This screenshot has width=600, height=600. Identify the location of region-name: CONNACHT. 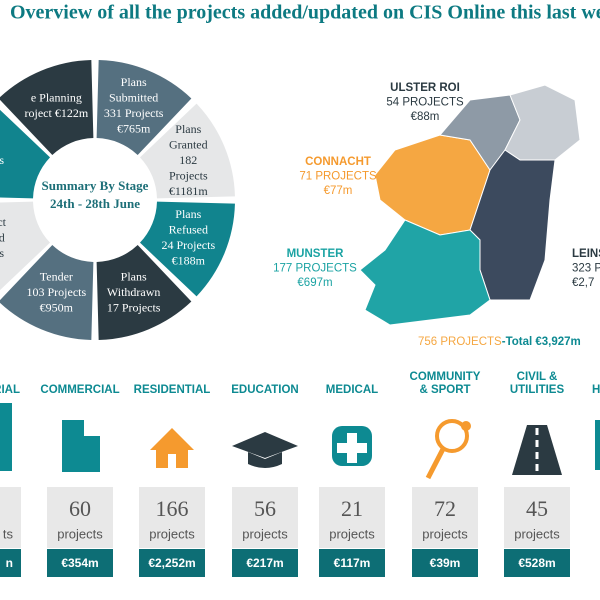
(338, 162).